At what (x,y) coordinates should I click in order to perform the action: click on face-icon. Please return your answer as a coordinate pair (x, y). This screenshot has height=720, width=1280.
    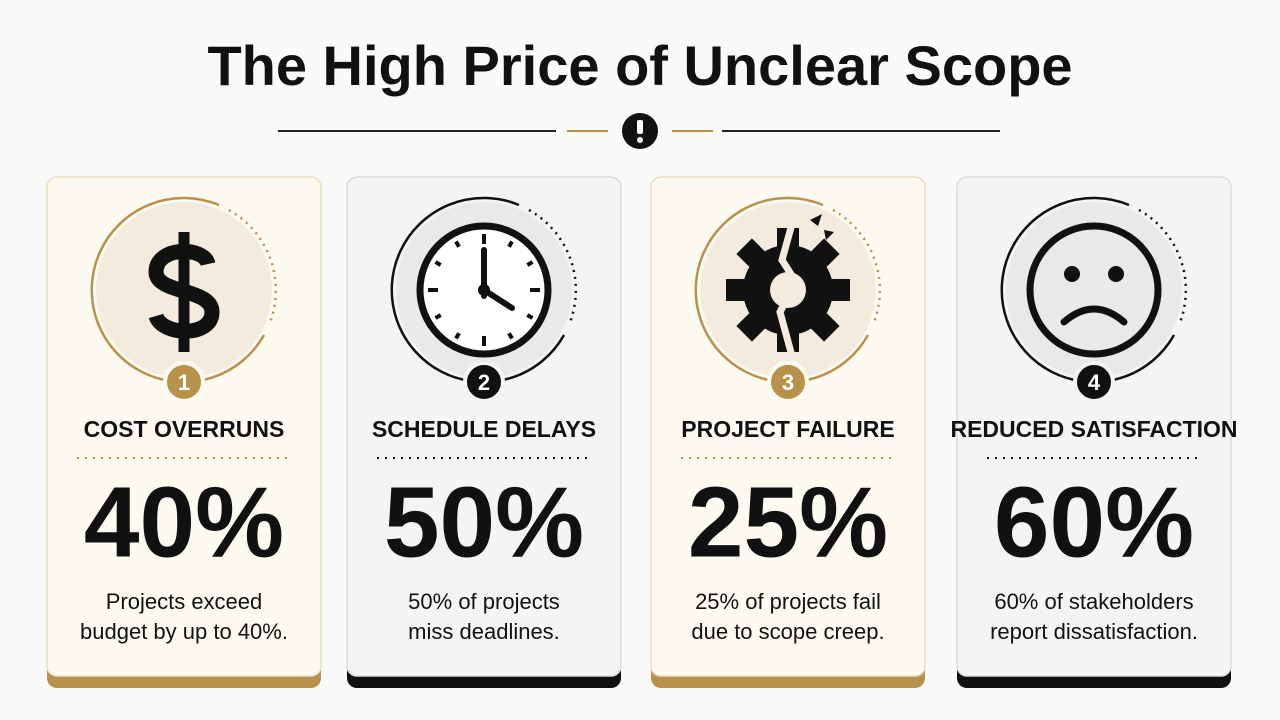
    Looking at the image, I should click on (1094, 290).